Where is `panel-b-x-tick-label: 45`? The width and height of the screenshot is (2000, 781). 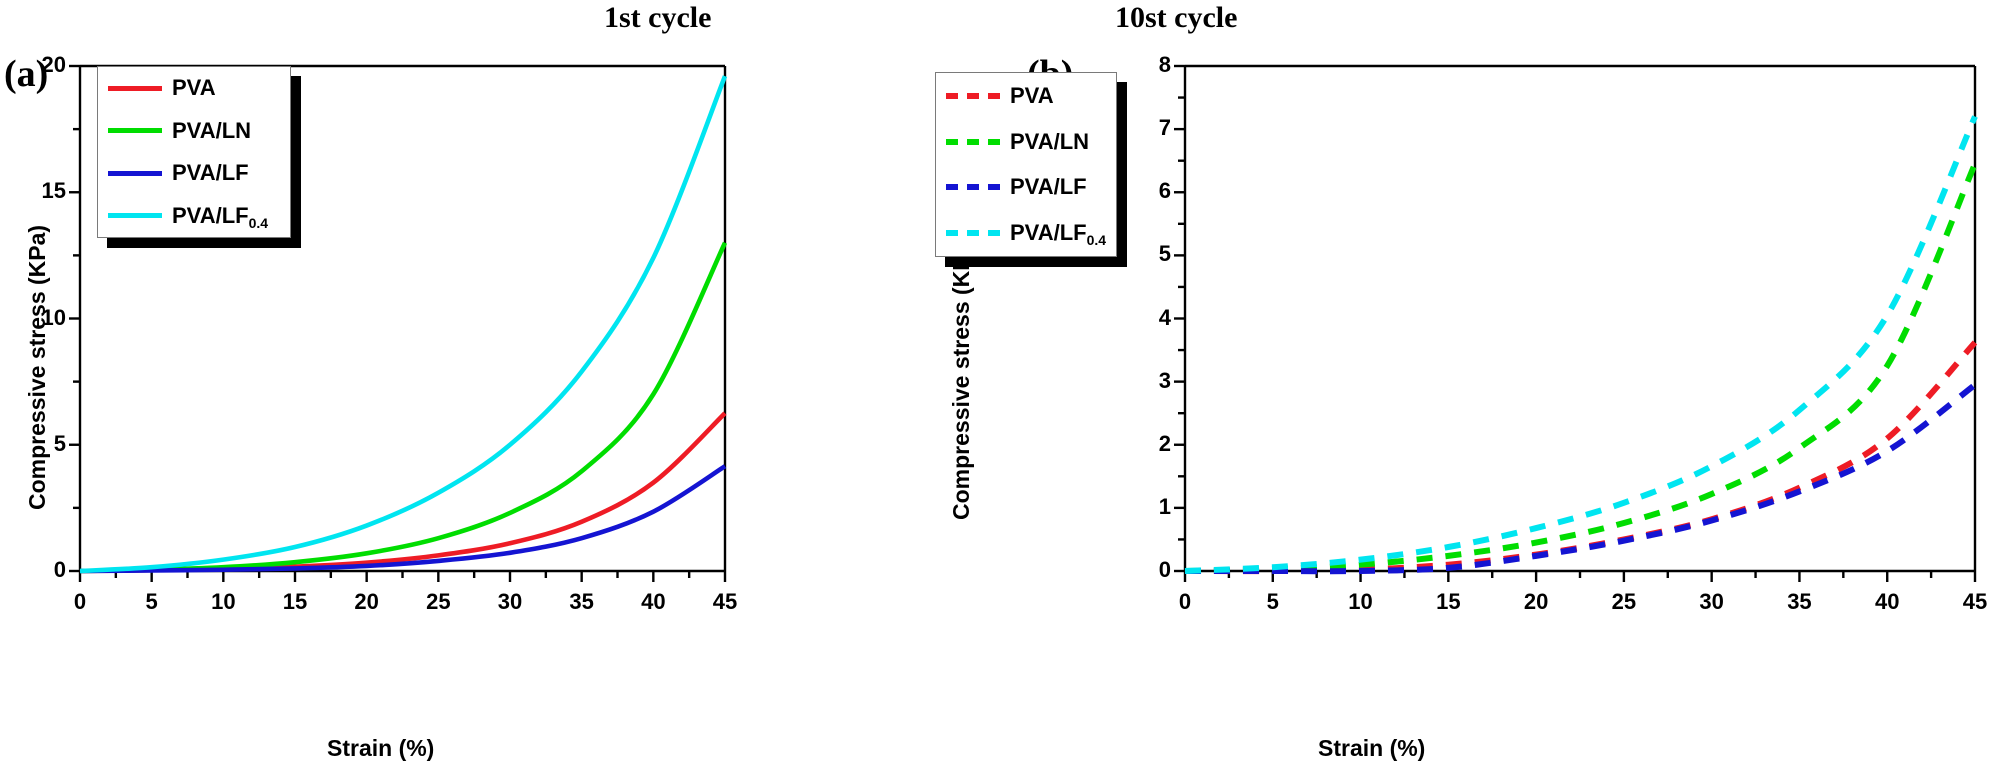
panel-b-x-tick-label: 45 is located at coordinates (1975, 601).